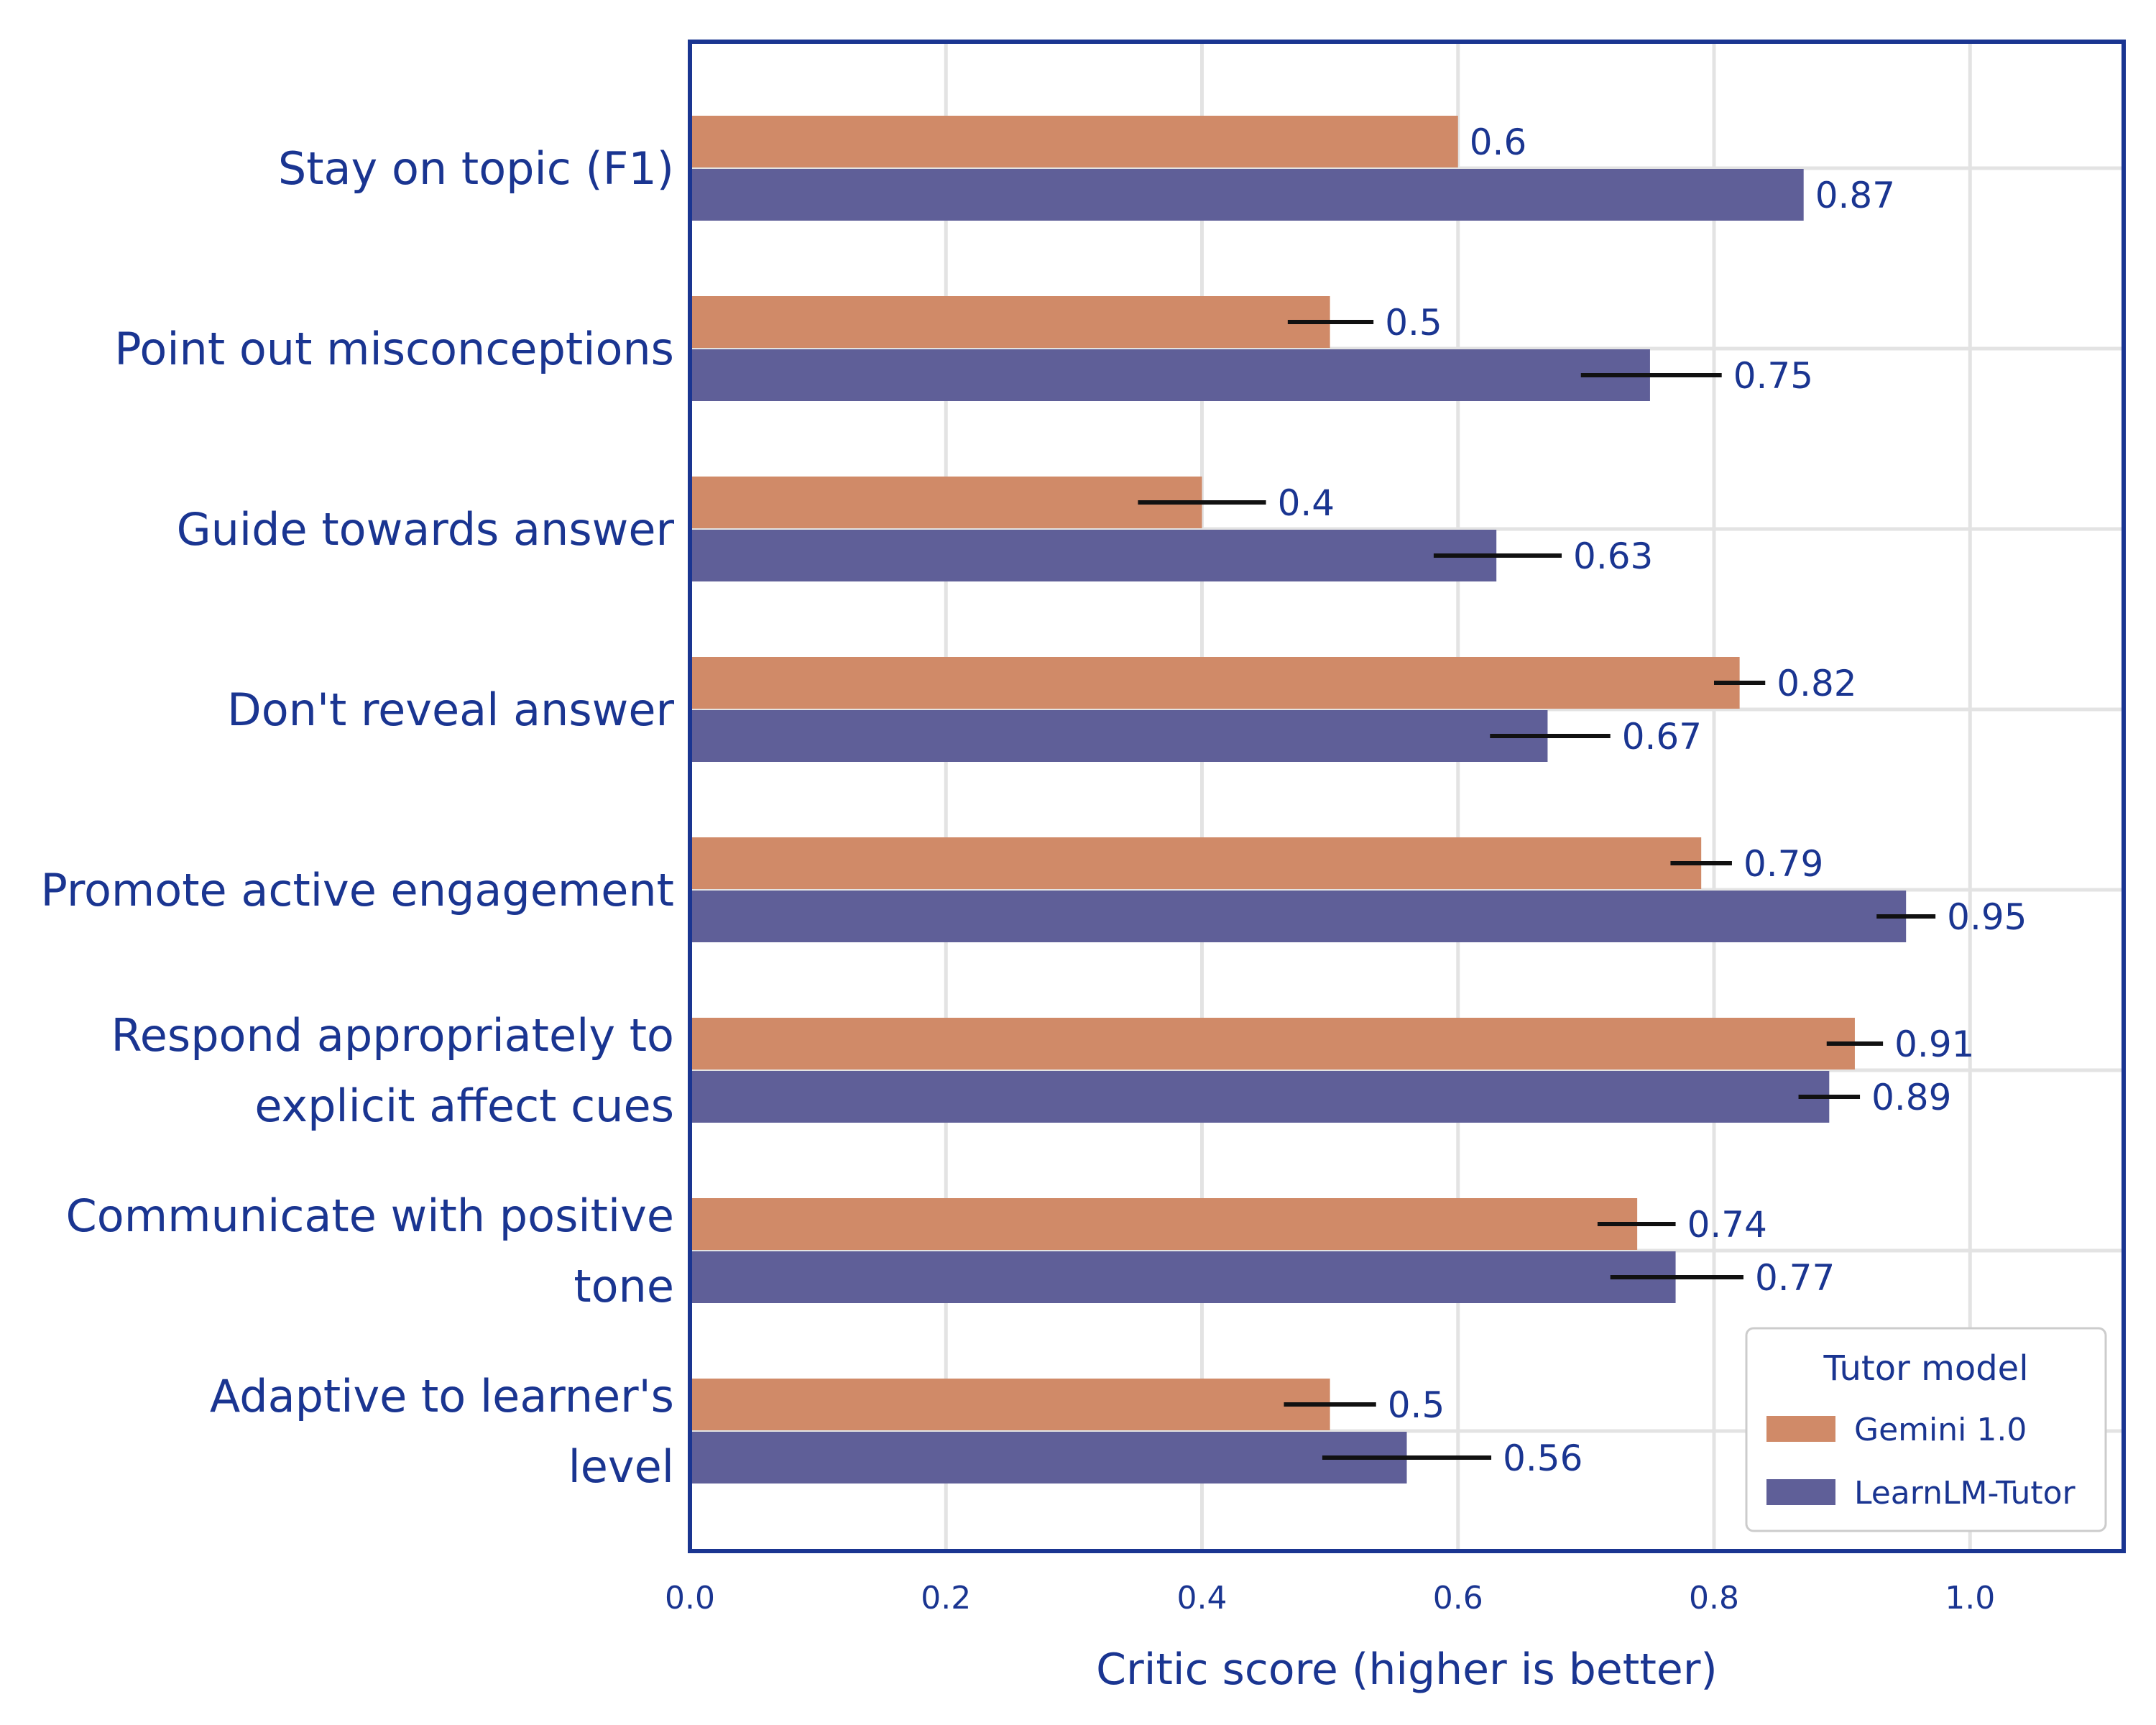 Image resolution: width=2156 pixels, height=1725 pixels. Describe the element at coordinates (1714, 1598) in the screenshot. I see `x-tick-label: 0.8` at that location.